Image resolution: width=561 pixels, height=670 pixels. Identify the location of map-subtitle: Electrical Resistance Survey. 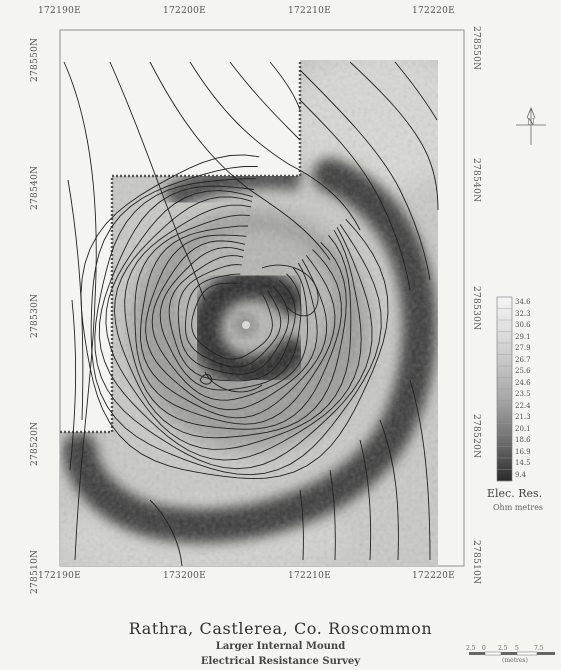
(280, 661).